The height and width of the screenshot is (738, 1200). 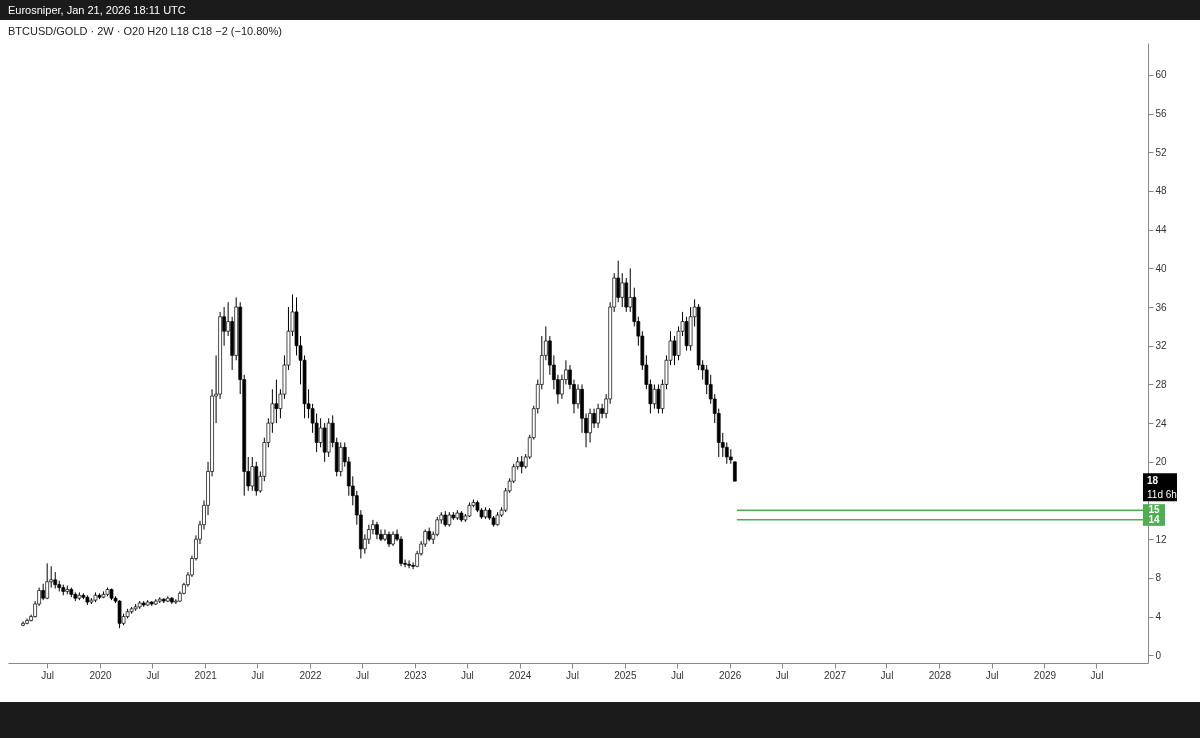 What do you see at coordinates (97, 10) in the screenshot?
I see `text: Eurosniper, Jan 21, 2026 18:11 UTC` at bounding box center [97, 10].